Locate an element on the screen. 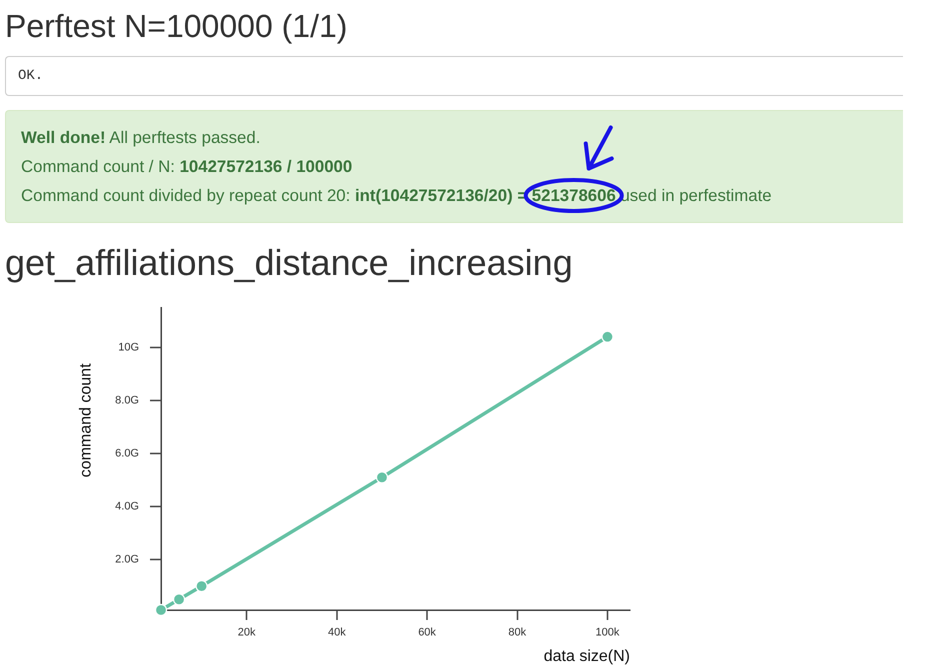  text: All perftests passed. is located at coordinates (184, 137).